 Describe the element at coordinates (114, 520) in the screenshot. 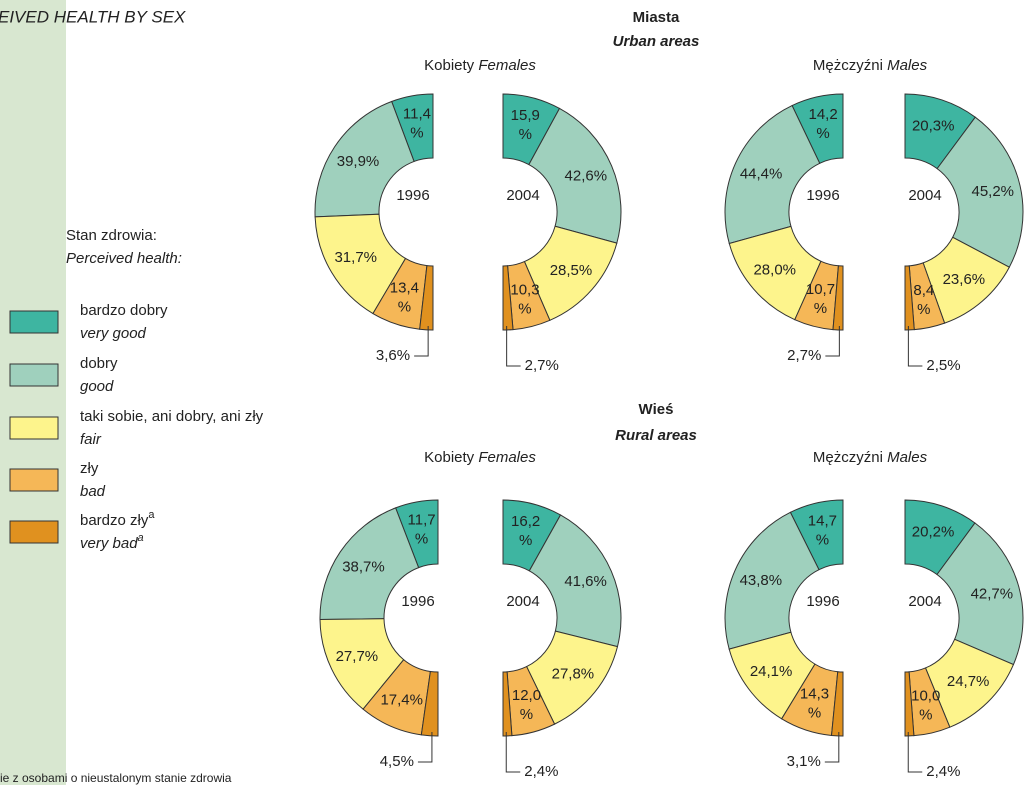

I see `legend-label-text: bardzo zły` at that location.